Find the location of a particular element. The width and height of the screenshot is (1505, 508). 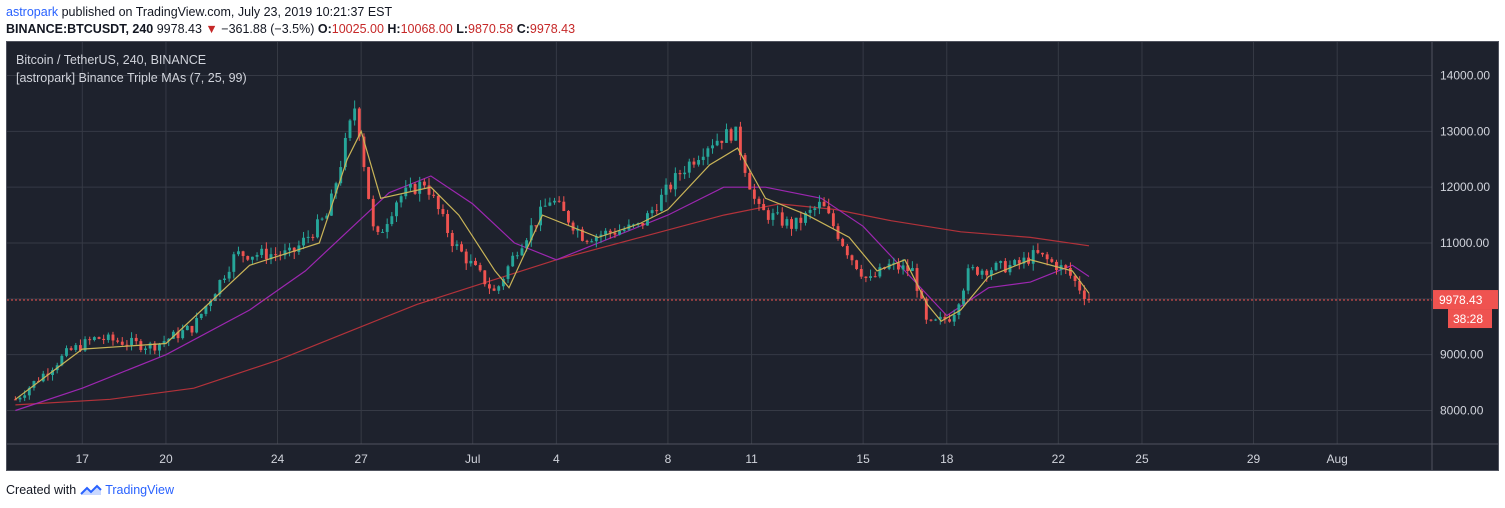

y-tick-label: 13000.00 is located at coordinates (1465, 131).